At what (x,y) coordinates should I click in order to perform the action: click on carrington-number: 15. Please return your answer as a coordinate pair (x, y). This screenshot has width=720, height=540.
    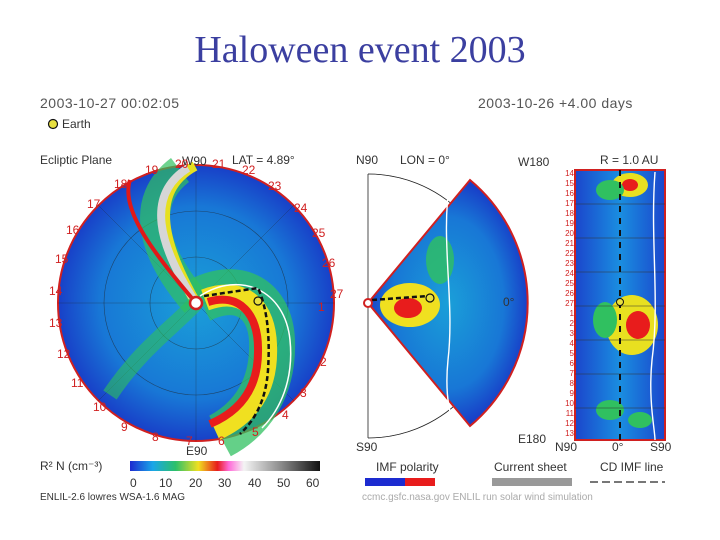
    Looking at the image, I should click on (62, 259).